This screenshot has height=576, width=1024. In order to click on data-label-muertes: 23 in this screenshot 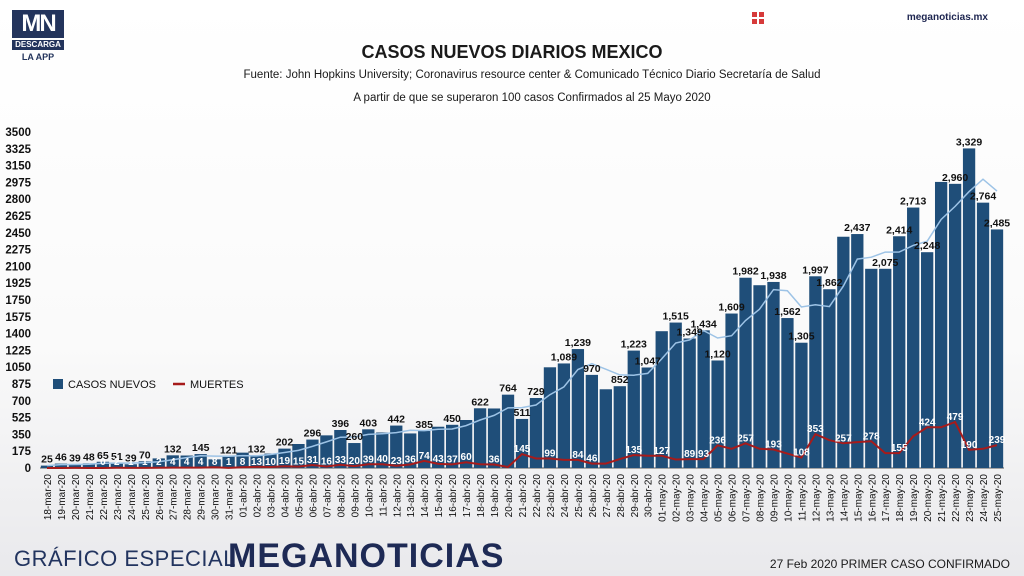, I will do `click(397, 461)`.